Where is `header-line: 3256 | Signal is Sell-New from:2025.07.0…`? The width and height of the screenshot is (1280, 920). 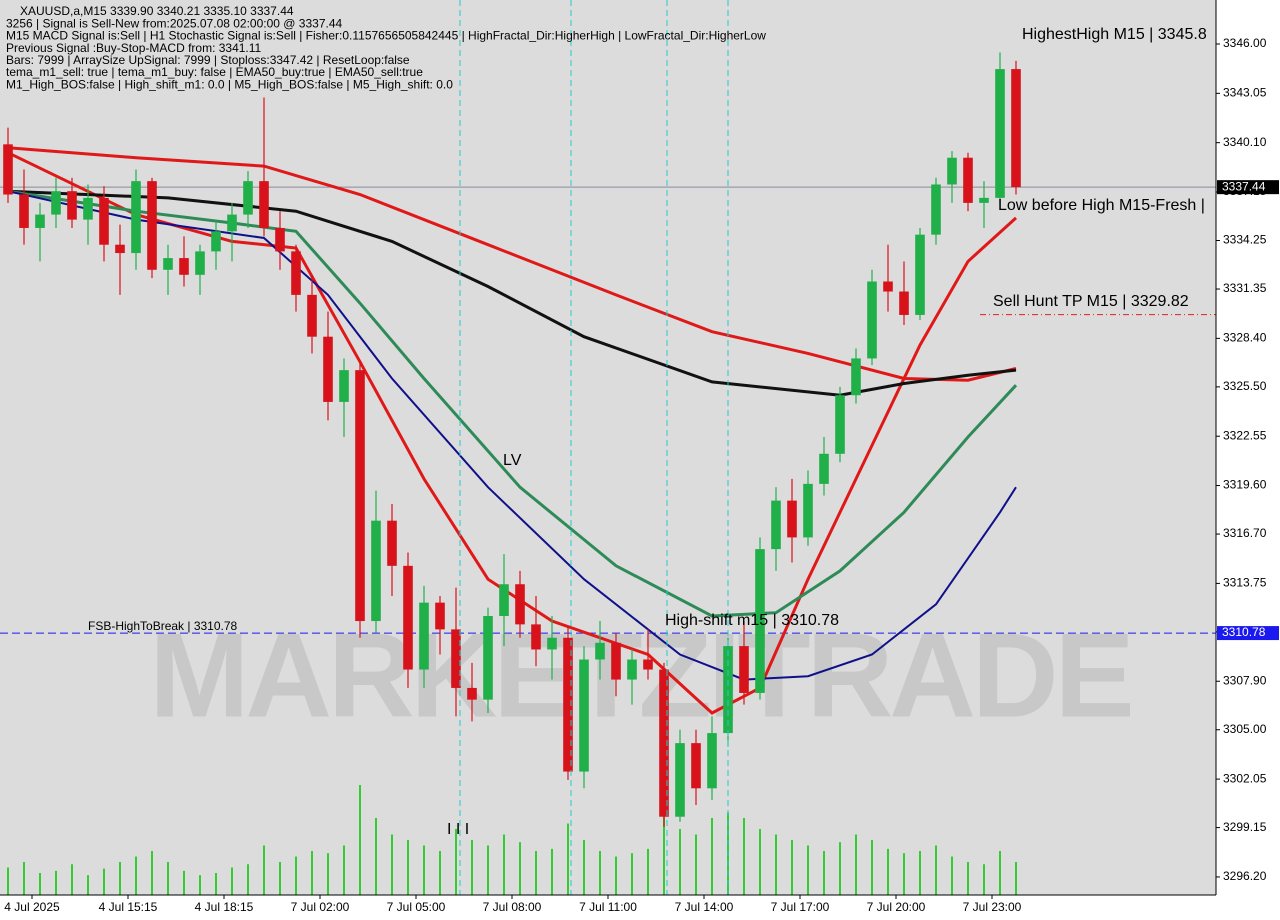 header-line: 3256 | Signal is Sell-New from:2025.07.0… is located at coordinates (174, 23).